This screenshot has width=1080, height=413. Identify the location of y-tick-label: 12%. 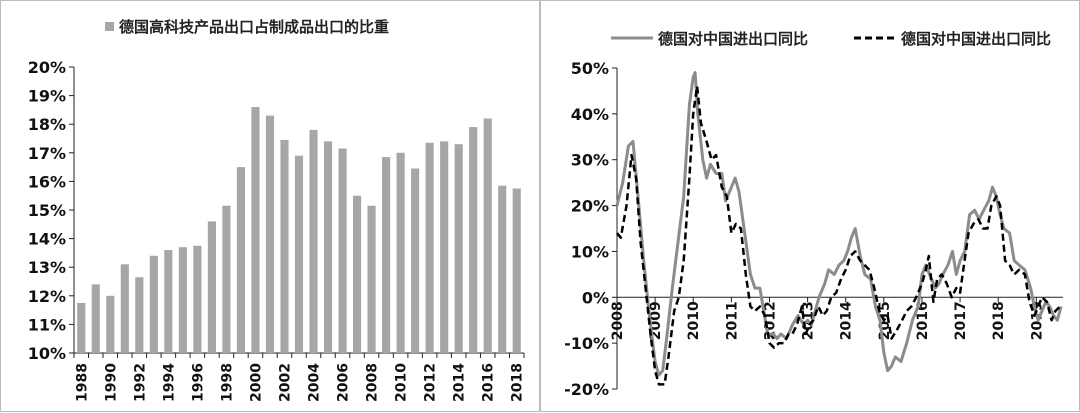
(47, 296).